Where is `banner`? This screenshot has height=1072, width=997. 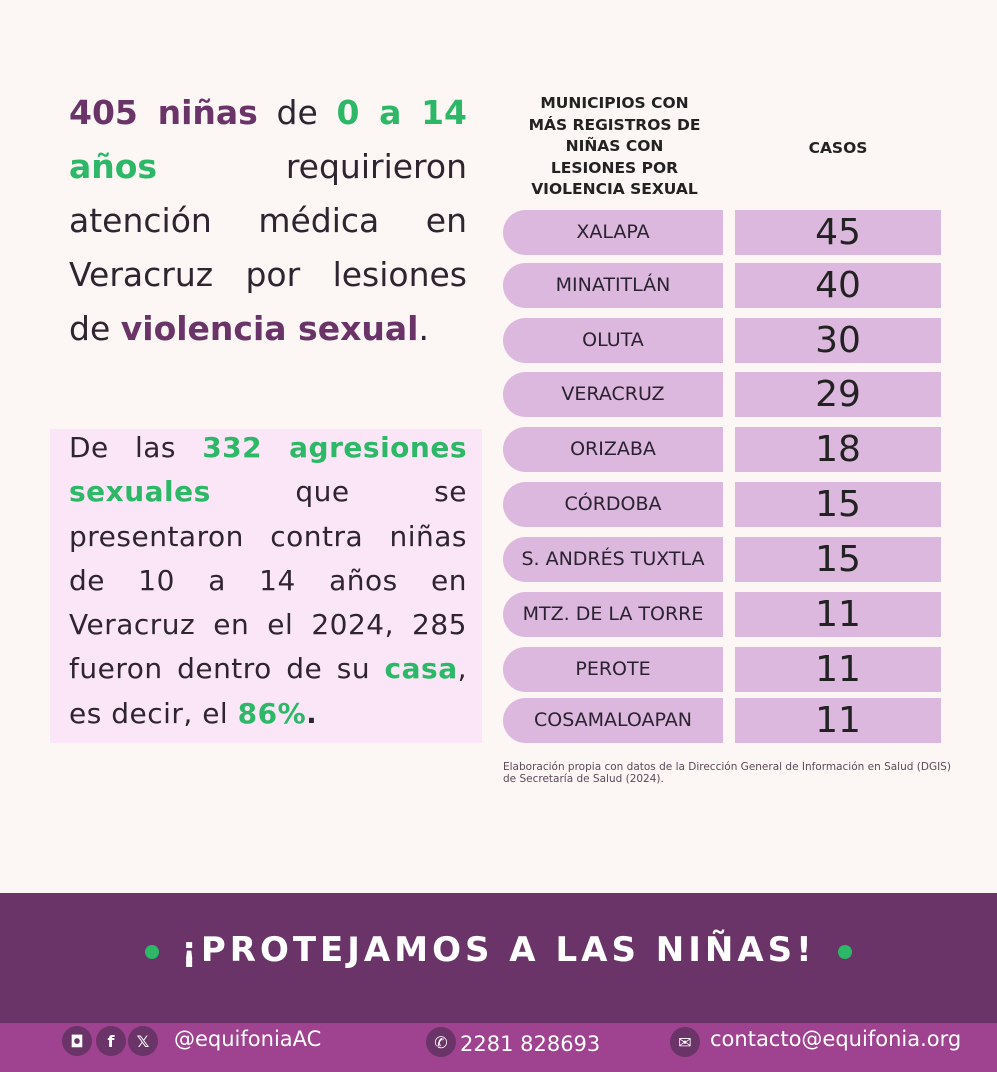
banner is located at coordinates (498, 959).